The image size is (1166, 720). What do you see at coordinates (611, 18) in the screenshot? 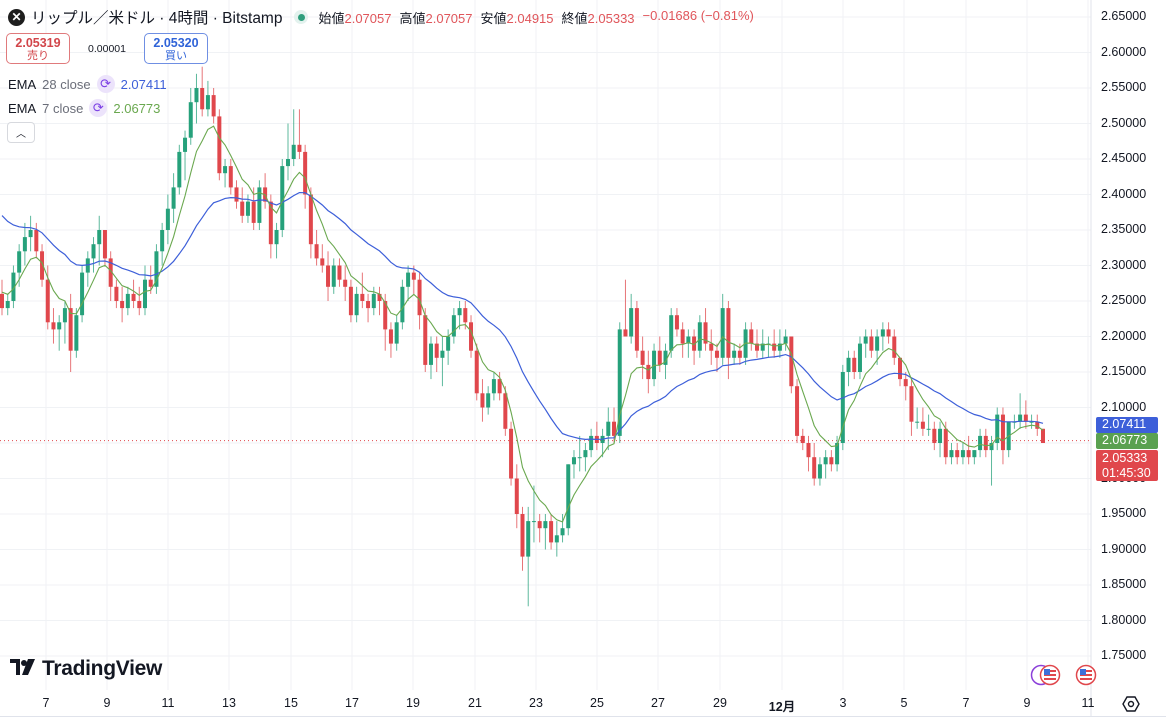
I see `close-value: 2.05333` at bounding box center [611, 18].